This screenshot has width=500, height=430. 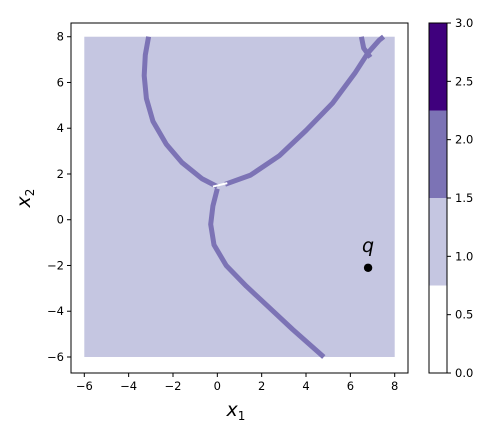 I want to click on annotation-label: q, so click(x=368, y=246).